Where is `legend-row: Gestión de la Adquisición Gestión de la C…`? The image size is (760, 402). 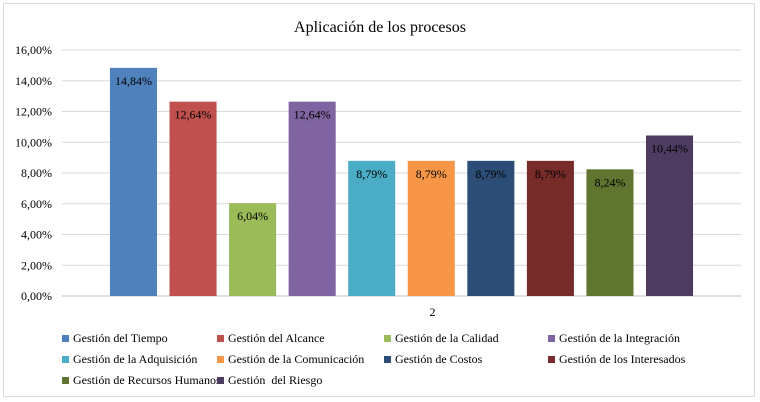
legend-row: Gestión de la Adquisición Gestión de la C… is located at coordinates (402, 359).